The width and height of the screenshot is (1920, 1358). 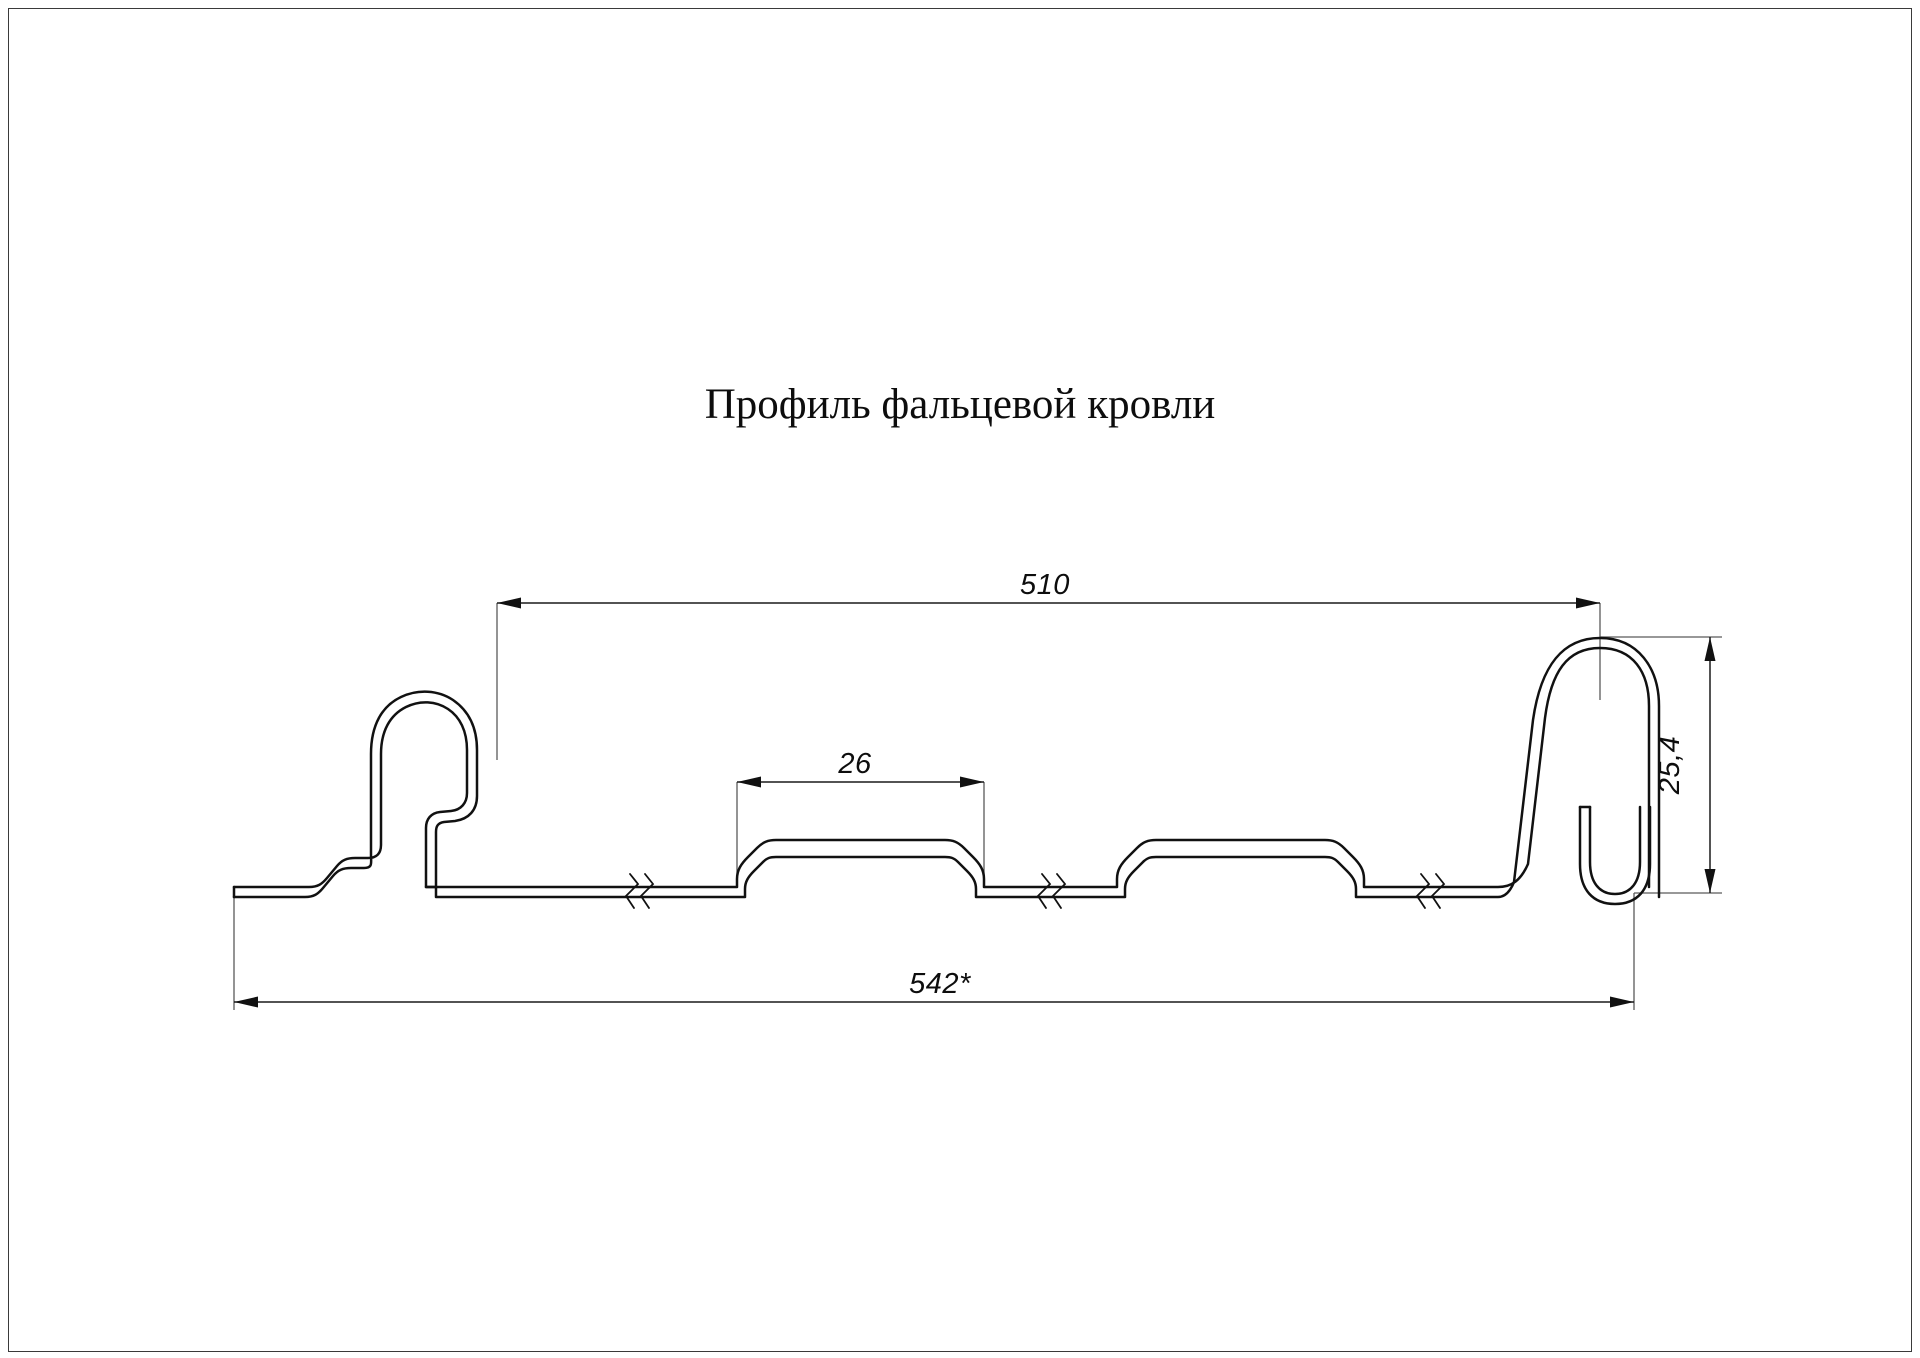 I want to click on arrow-542-right, so click(x=1622, y=1002).